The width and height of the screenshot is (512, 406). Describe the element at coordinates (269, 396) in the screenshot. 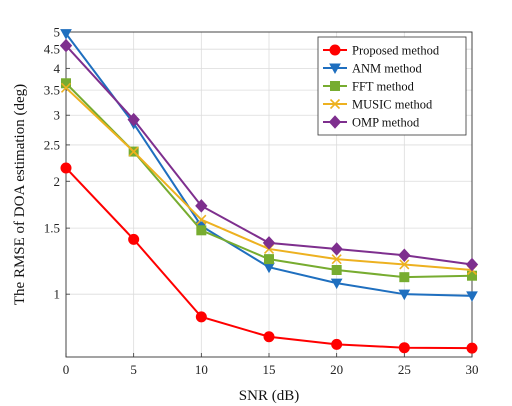

I see `x-axis-title: SNR (dB)` at that location.